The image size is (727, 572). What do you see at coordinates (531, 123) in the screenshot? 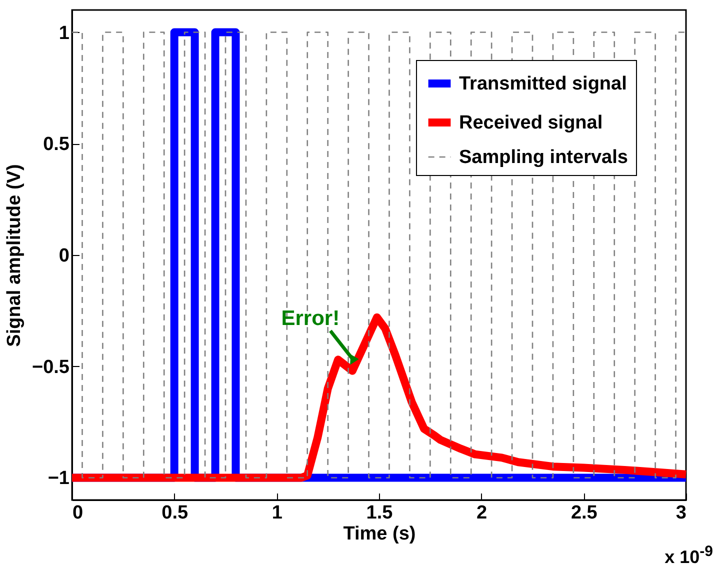
I see `legend-label: Received signal` at bounding box center [531, 123].